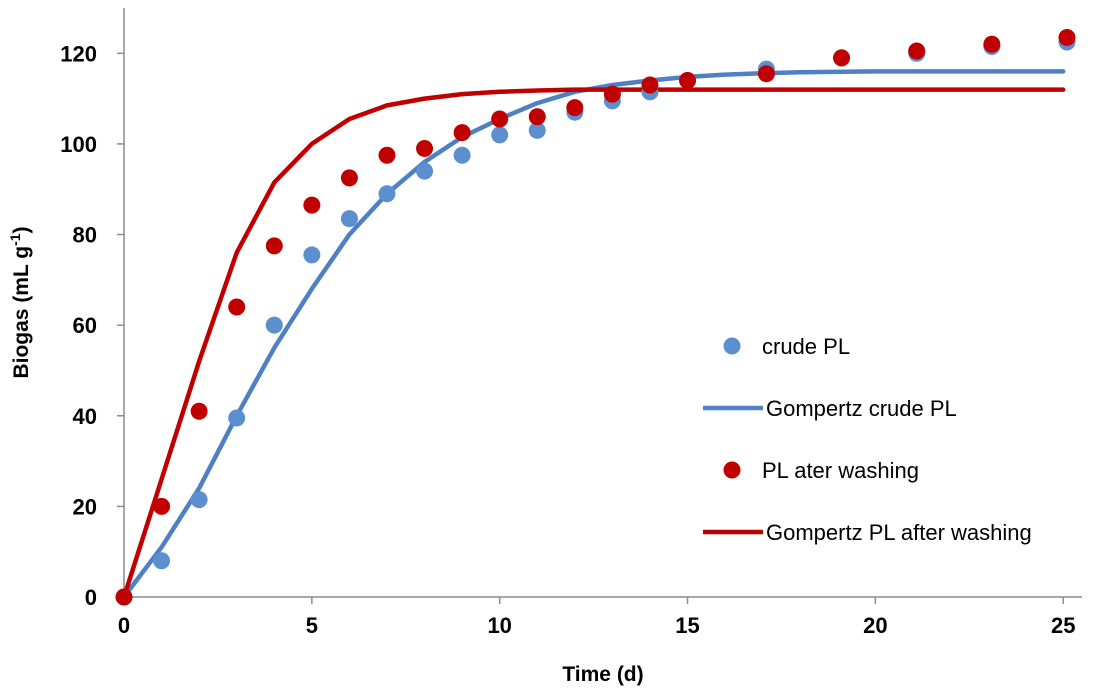 This screenshot has height=691, width=1110. What do you see at coordinates (85, 506) in the screenshot?
I see `y-tick-label: 20` at bounding box center [85, 506].